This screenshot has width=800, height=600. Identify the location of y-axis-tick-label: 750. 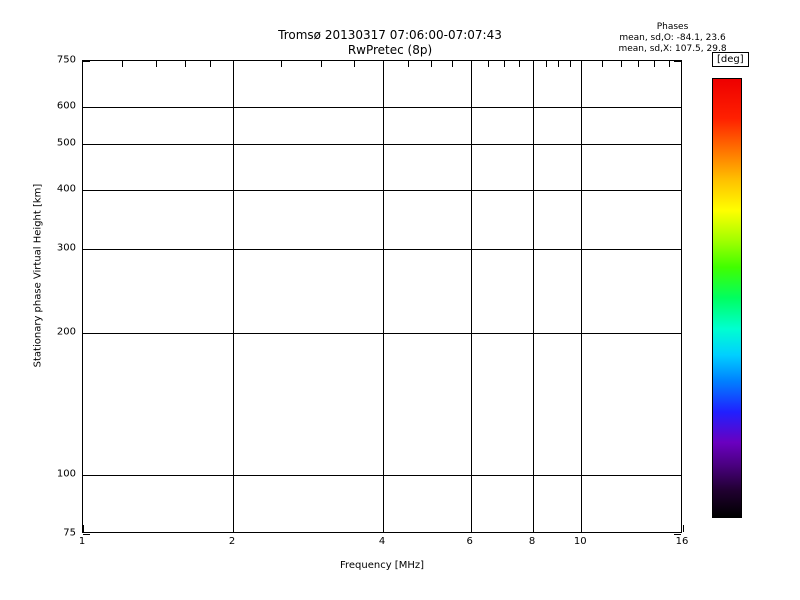
(66, 60).